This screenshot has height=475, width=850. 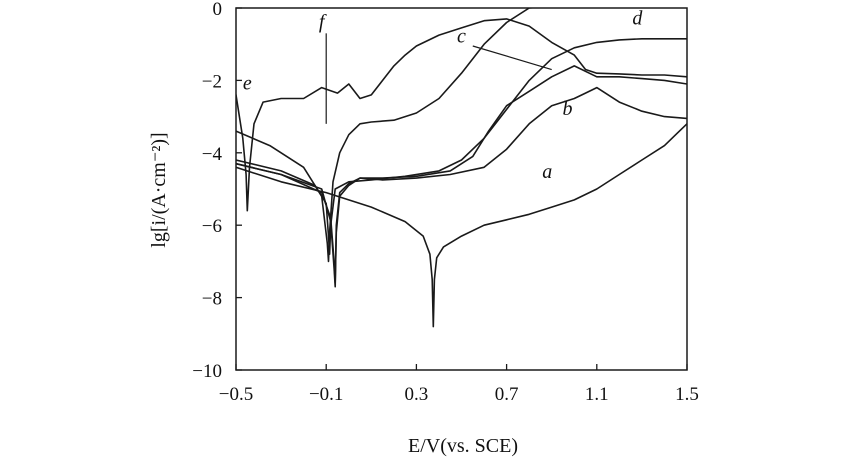 I want to click on x-axis-ticks: −0.5 −0.1 0.3 0.7 1.1 1.5, so click(x=459, y=384).